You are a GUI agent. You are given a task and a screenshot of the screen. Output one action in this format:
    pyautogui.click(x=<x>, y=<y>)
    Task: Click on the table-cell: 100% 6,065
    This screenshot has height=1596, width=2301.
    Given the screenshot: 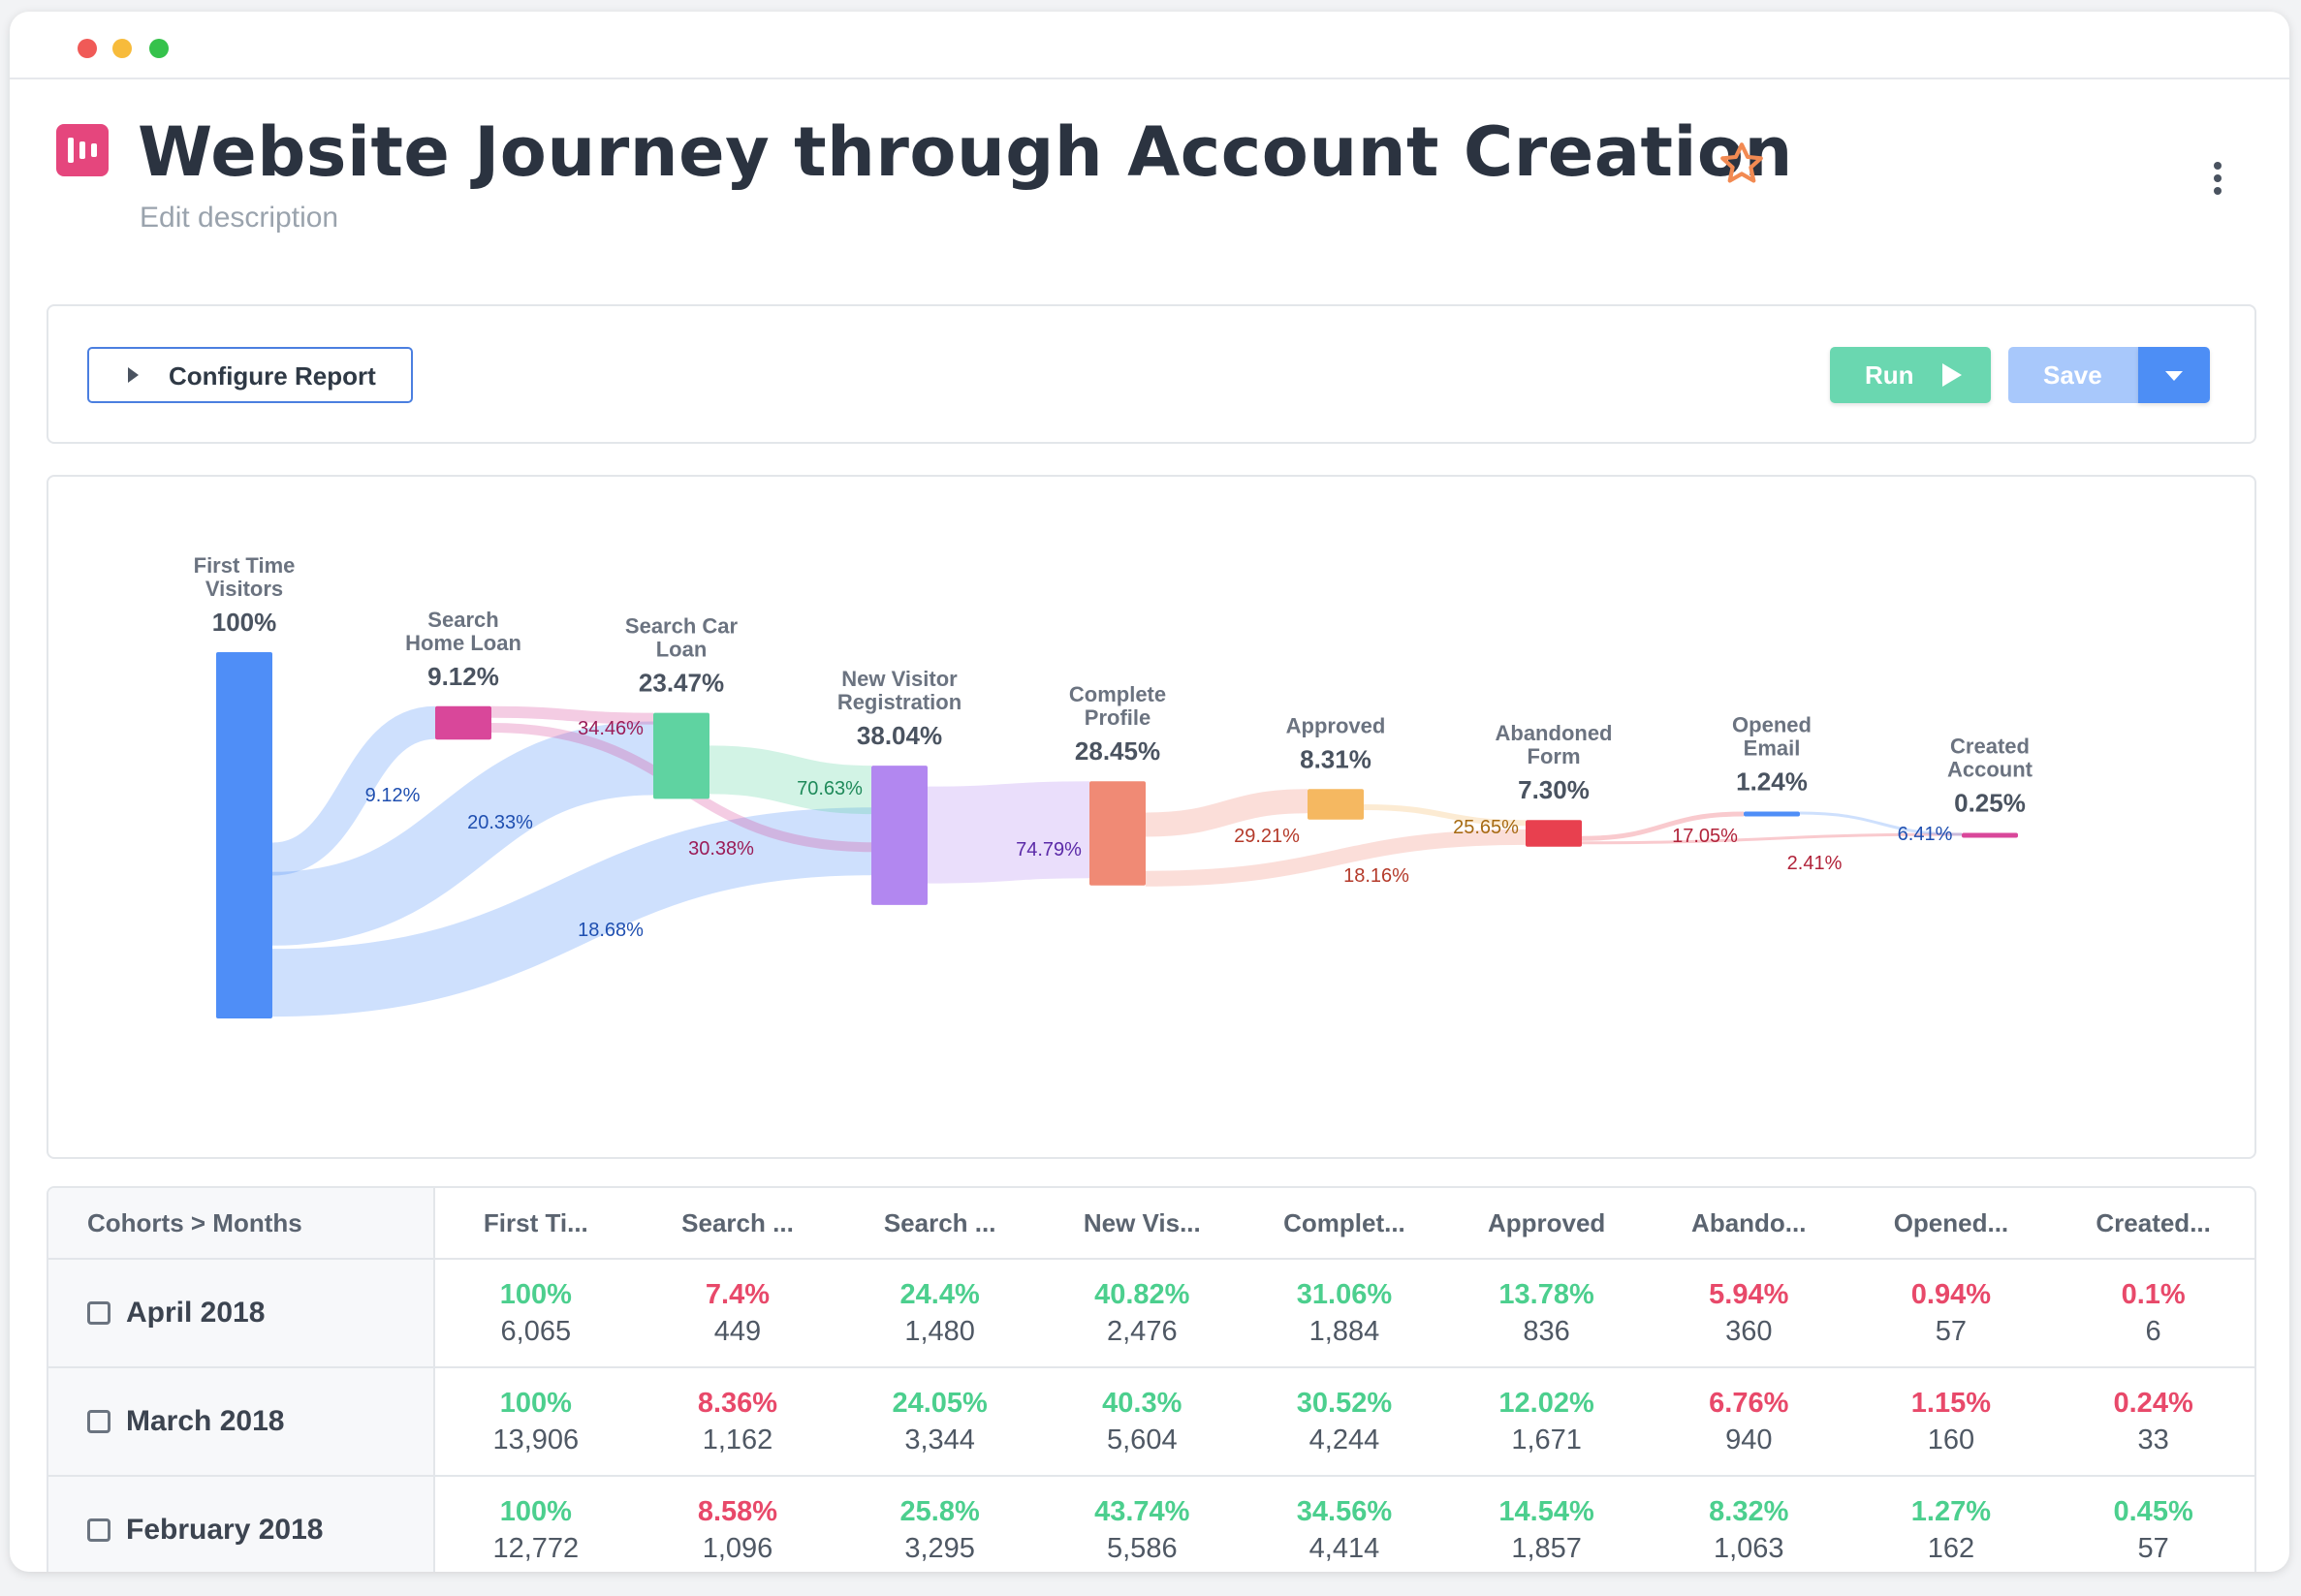 What is the action you would take?
    pyautogui.click(x=535, y=1313)
    